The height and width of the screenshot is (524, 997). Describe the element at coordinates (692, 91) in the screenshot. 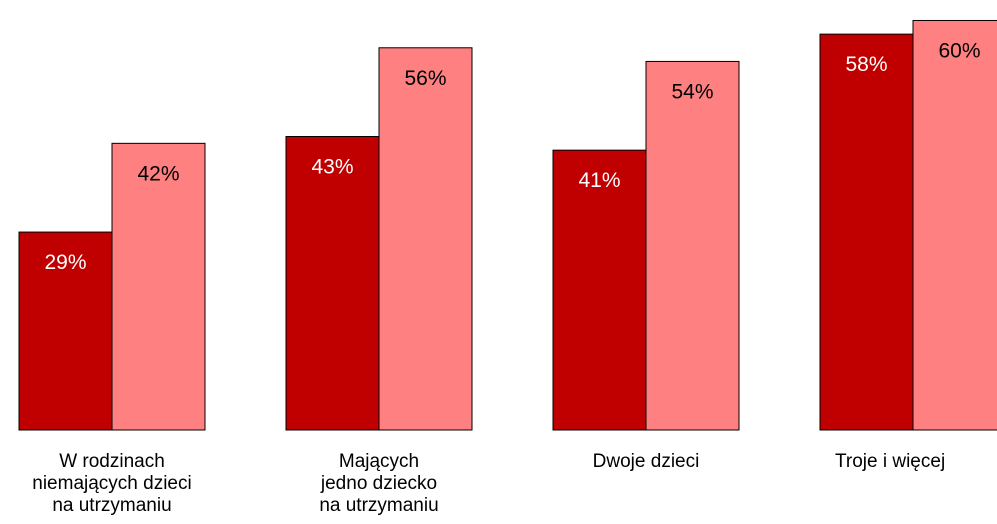

I see `data-label-s1-c2: 54%` at that location.